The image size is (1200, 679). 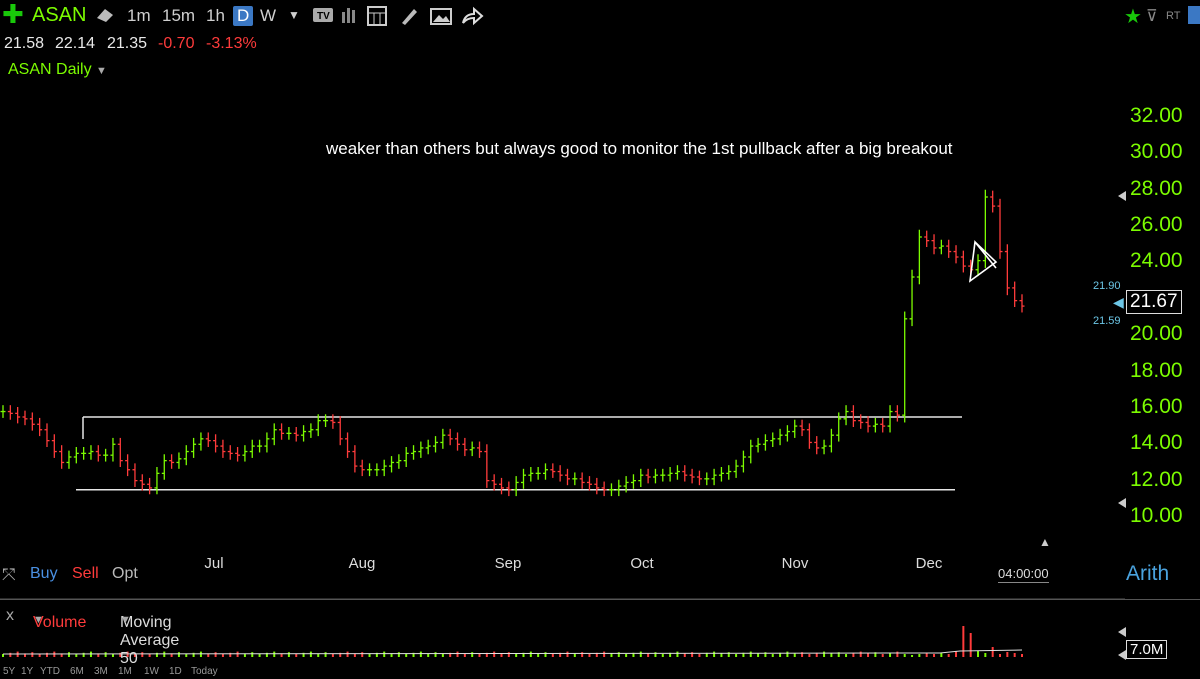 What do you see at coordinates (323, 17) in the screenshot?
I see `tv-icon: TV` at bounding box center [323, 17].